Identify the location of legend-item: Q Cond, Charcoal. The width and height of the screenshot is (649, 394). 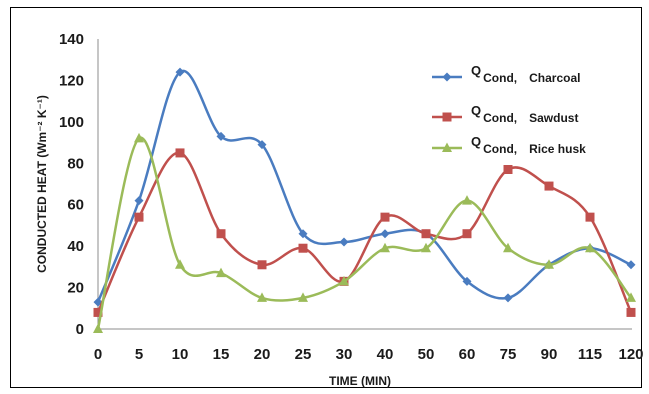
(506, 74).